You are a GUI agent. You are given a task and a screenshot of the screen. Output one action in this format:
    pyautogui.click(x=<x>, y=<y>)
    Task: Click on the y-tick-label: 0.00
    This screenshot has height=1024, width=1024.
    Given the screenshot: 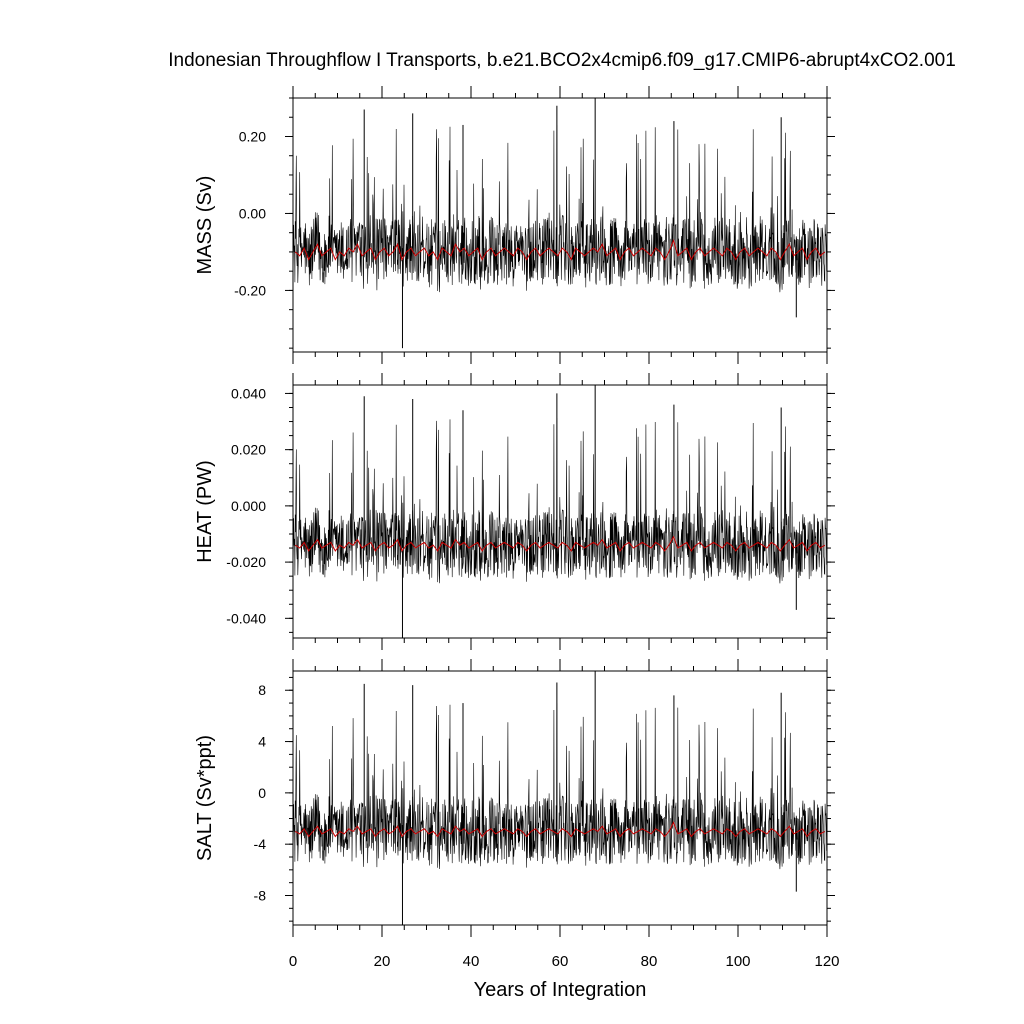 What is the action you would take?
    pyautogui.click(x=252, y=213)
    